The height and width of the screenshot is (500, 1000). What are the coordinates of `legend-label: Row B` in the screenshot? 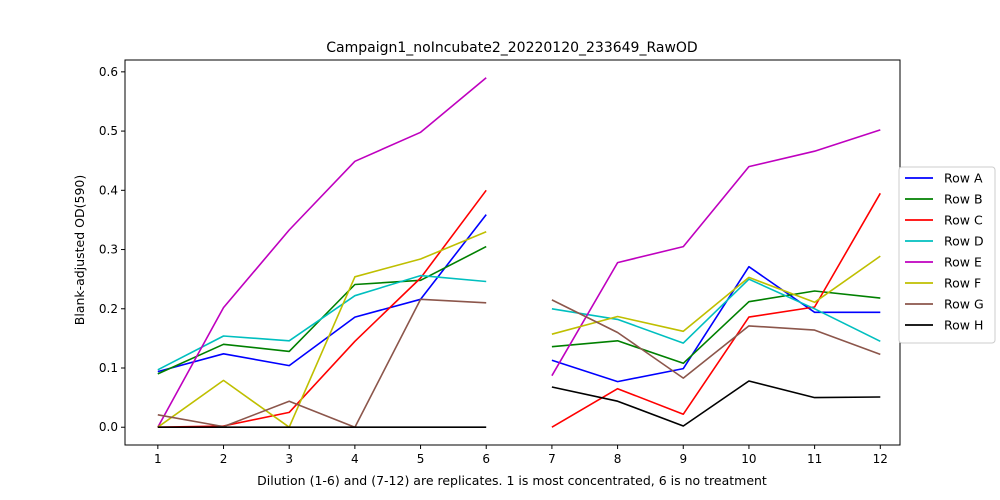 It's located at (963, 199).